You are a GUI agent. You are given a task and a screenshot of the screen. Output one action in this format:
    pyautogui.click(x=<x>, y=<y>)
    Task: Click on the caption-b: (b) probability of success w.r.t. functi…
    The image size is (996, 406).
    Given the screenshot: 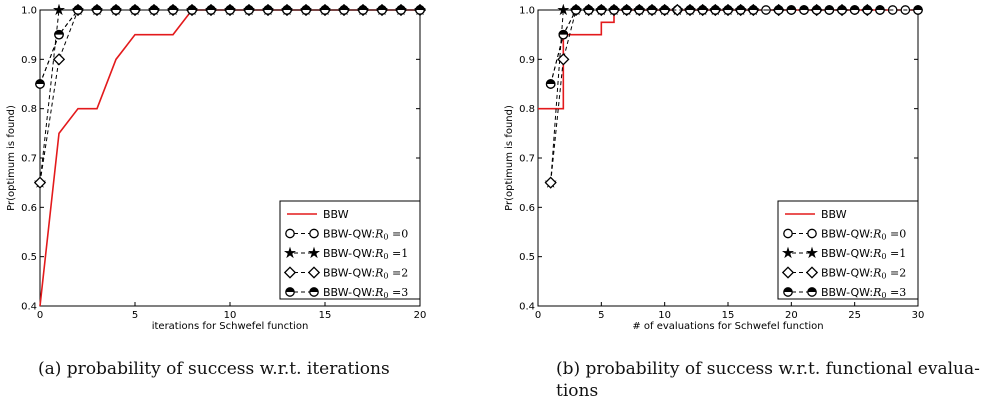 What is the action you would take?
    pyautogui.click(x=768, y=380)
    